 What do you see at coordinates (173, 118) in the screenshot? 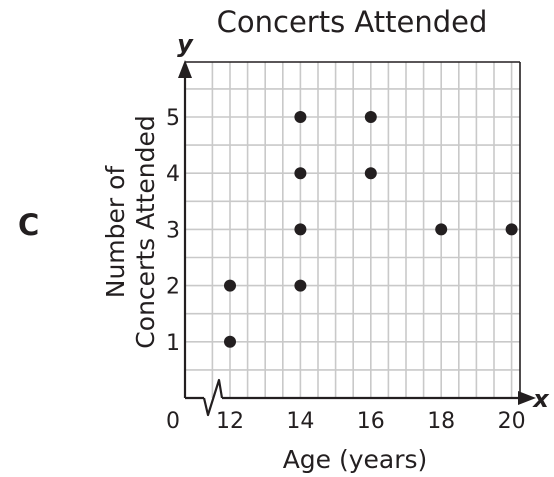
I see `y-tick-label: 5` at bounding box center [173, 118].